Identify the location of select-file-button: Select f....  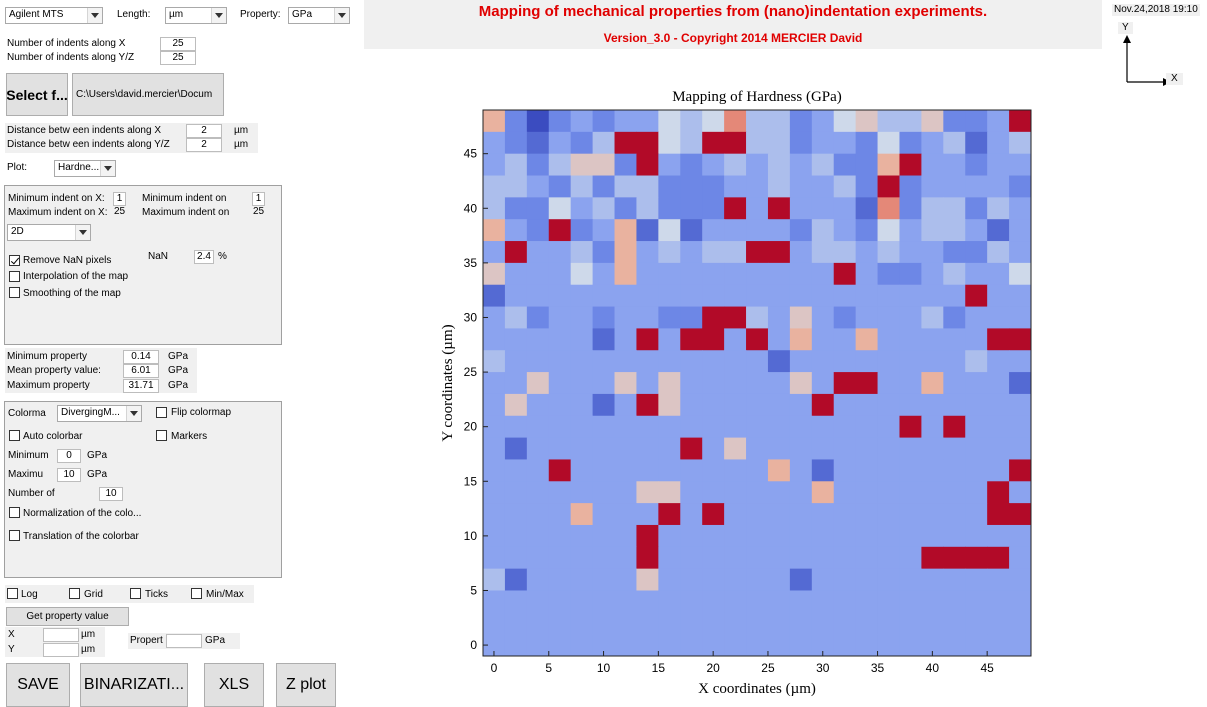
(37, 94).